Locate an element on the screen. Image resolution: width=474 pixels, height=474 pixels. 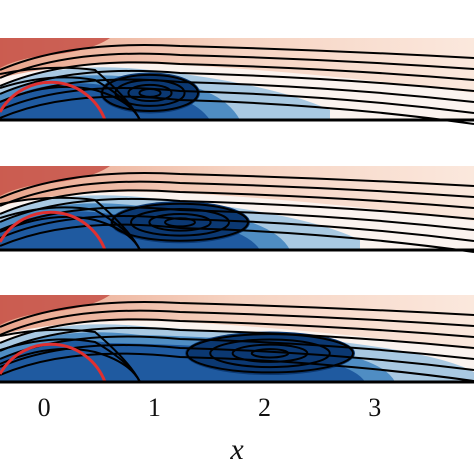
x-axis-label: x is located at coordinates (236, 449).